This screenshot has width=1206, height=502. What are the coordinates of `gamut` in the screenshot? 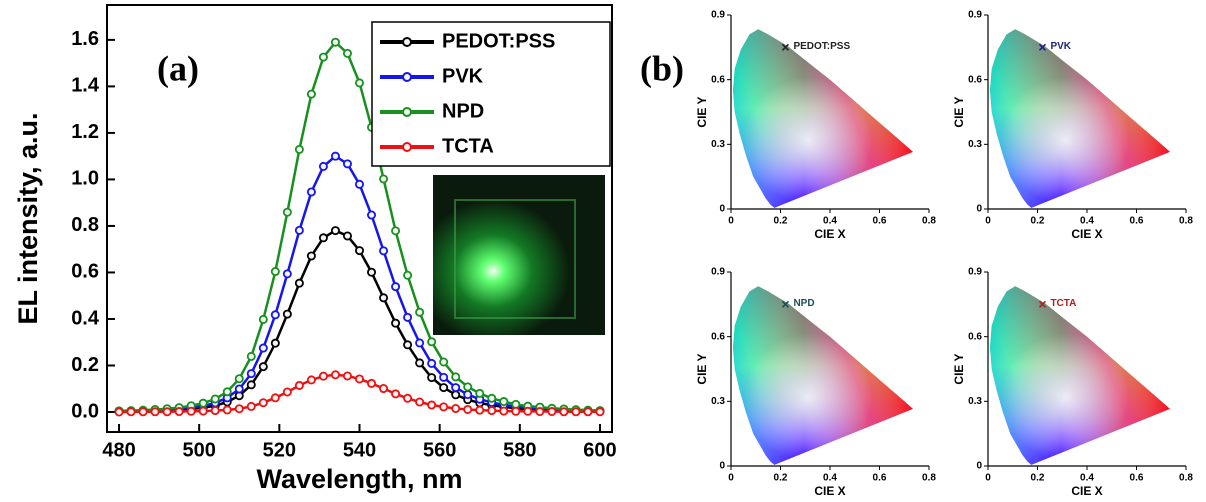 It's located at (1080, 118).